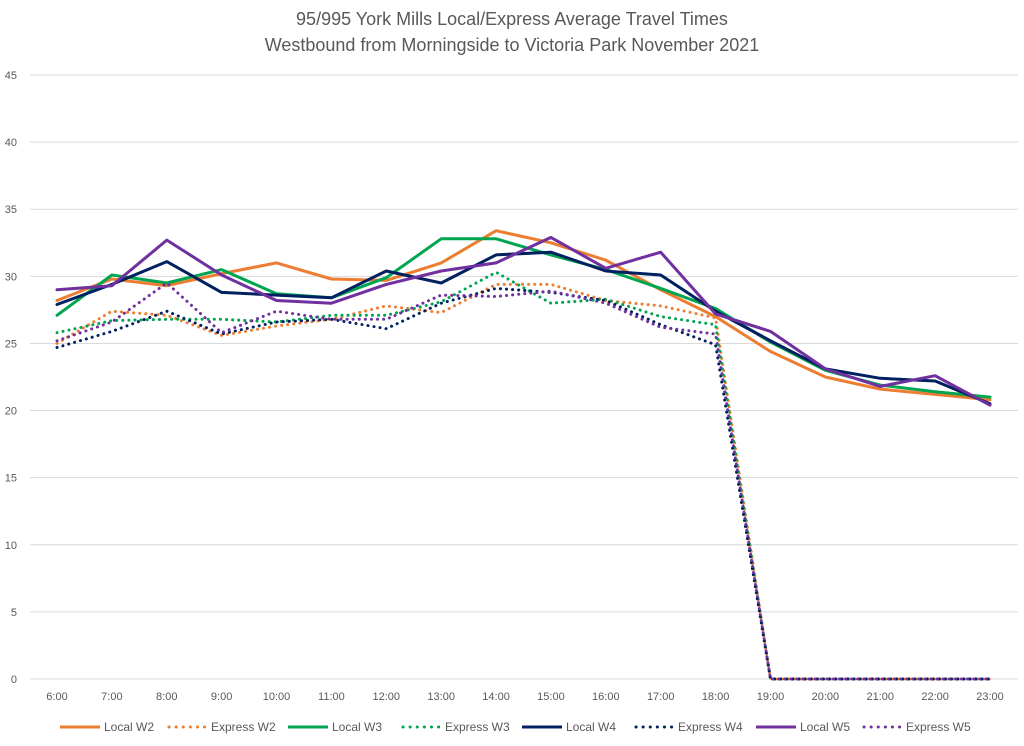 The width and height of the screenshot is (1024, 746). I want to click on legend-label: Local W5, so click(825, 727).